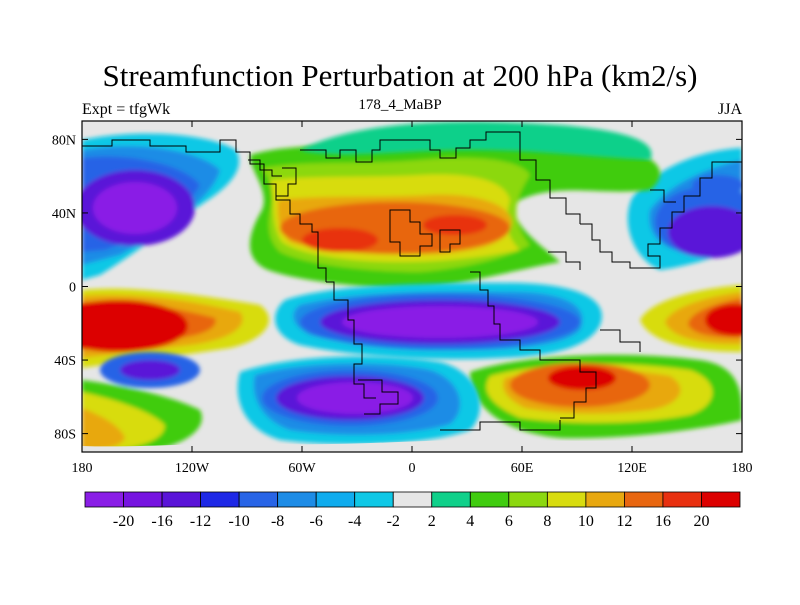 This screenshot has width=800, height=605. I want to click on colorbar-label: -20, so click(123, 521).